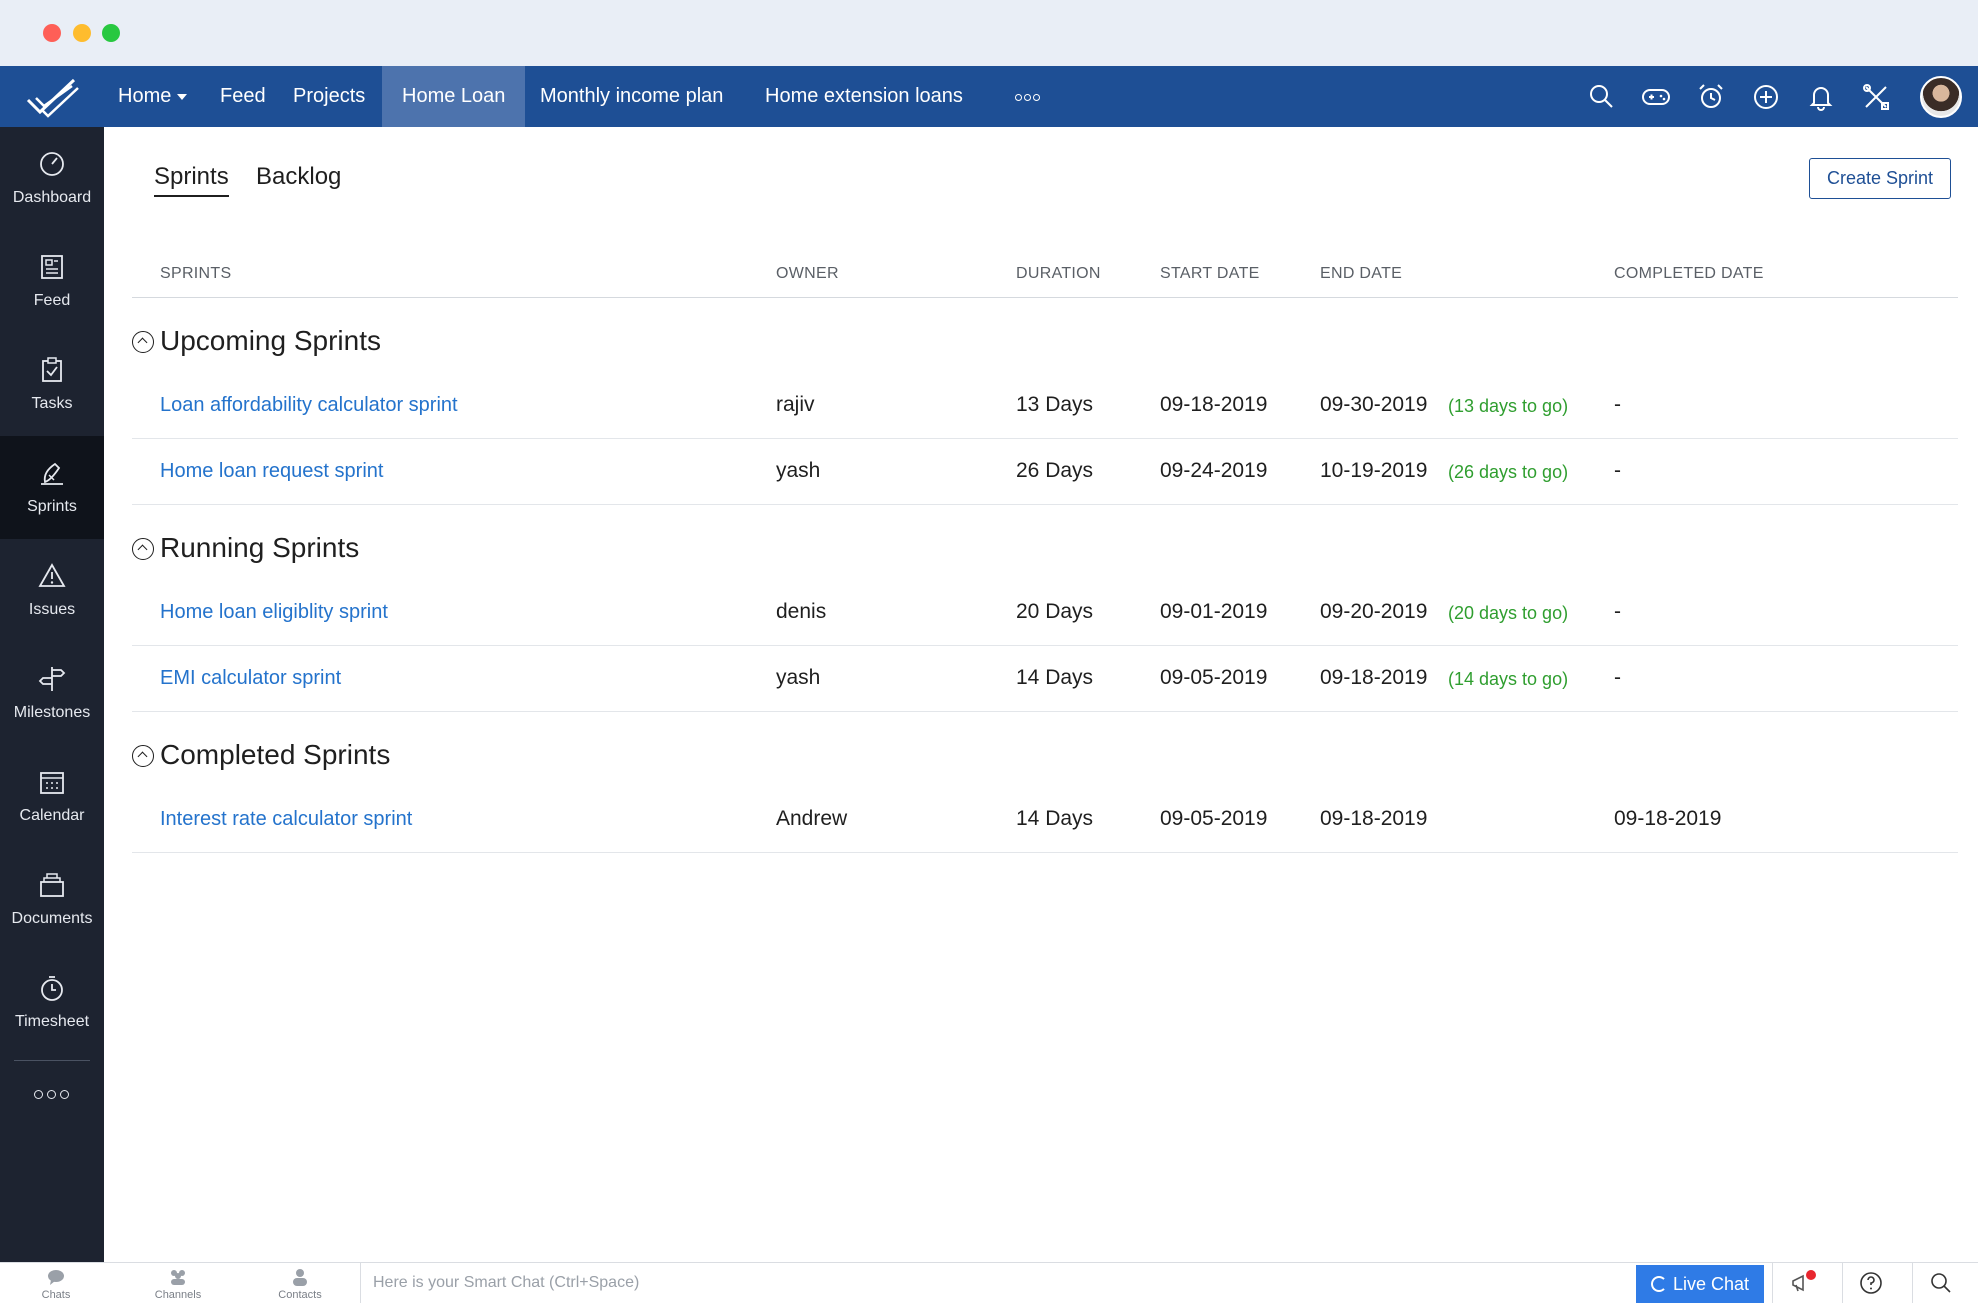  Describe the element at coordinates (275, 754) in the screenshot. I see `section-title: Completed Sprints` at that location.